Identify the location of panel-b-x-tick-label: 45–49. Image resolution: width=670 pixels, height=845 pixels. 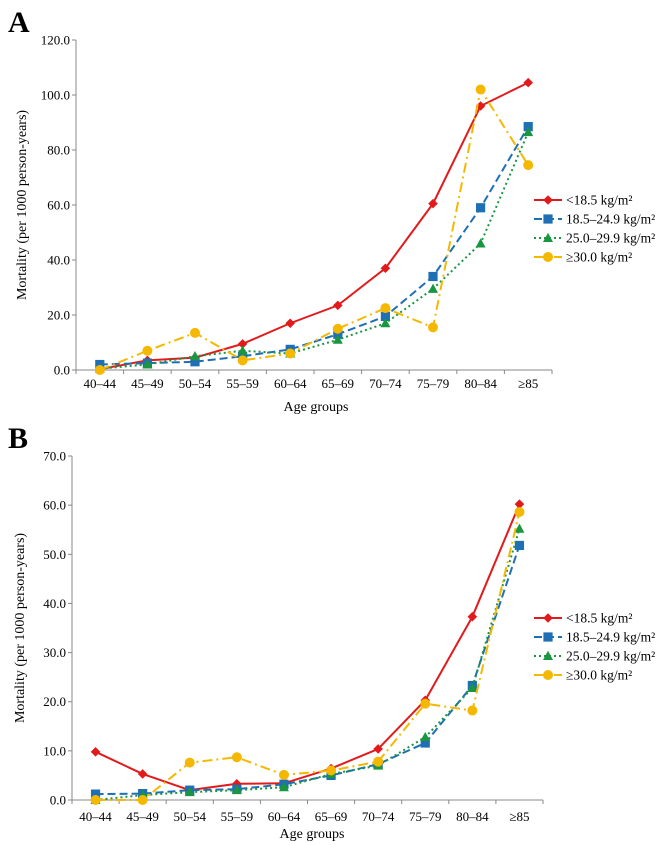
(142, 816).